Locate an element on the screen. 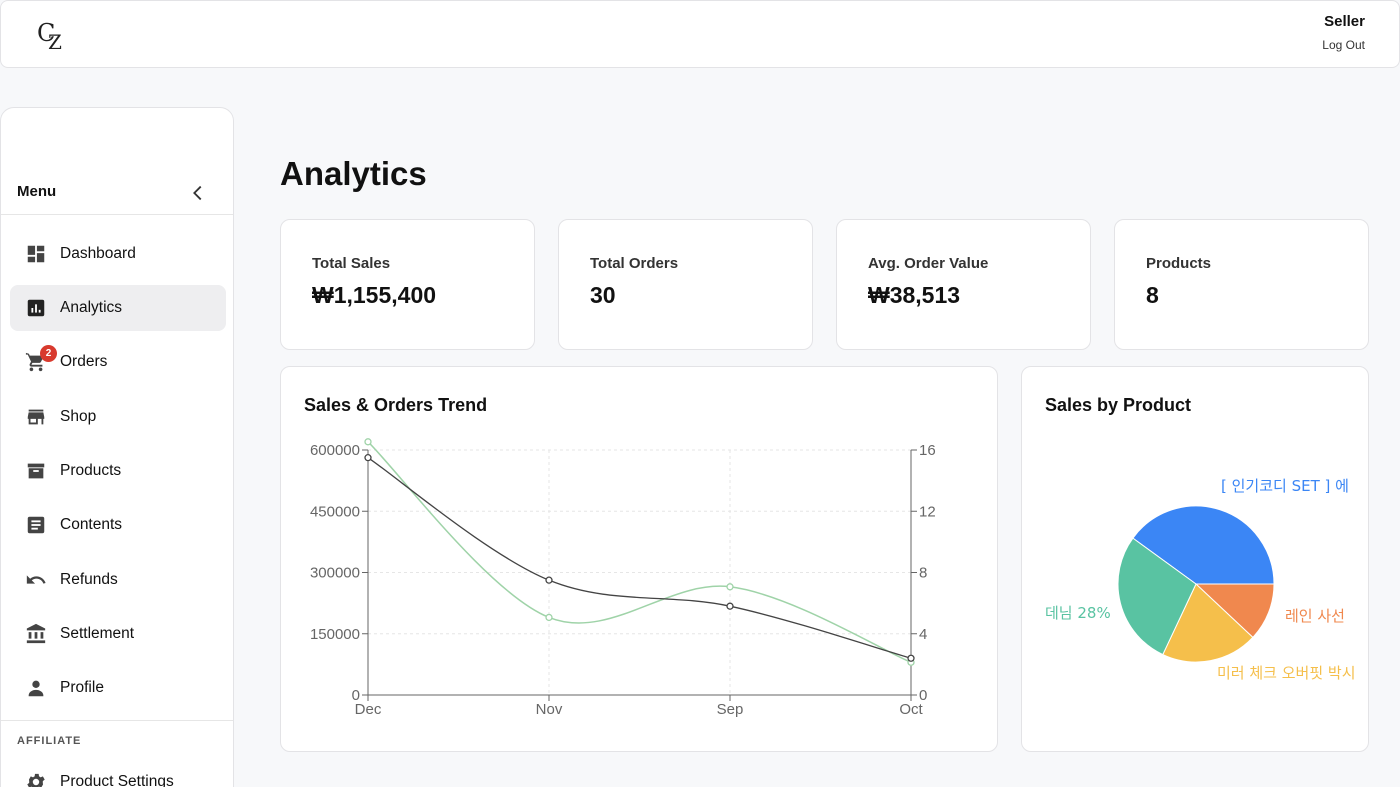 Image resolution: width=1400 pixels, height=787 pixels. y-right-tick-label: 16 is located at coordinates (927, 450).